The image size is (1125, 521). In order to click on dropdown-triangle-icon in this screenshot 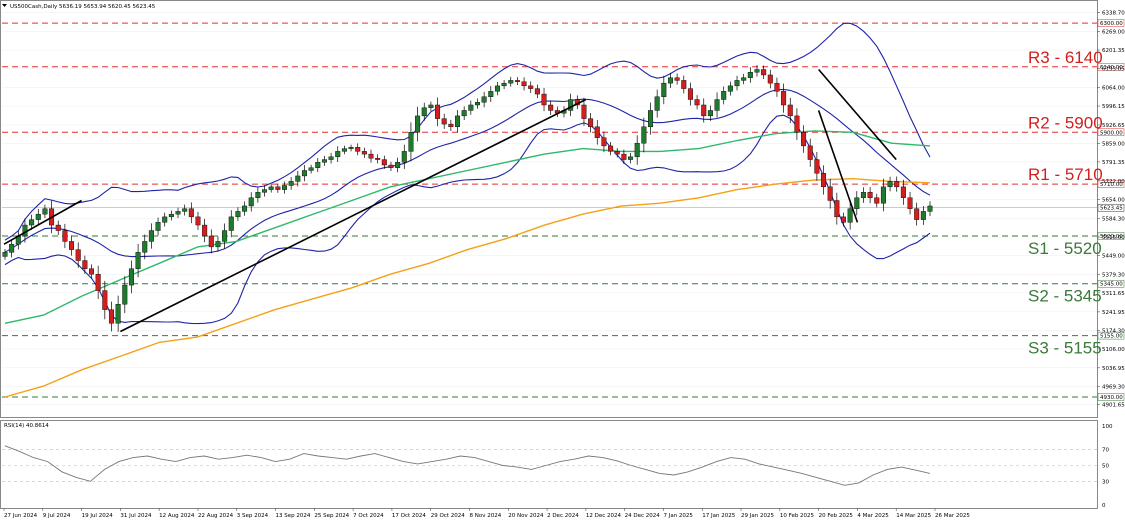, I will do `click(4, 5)`.